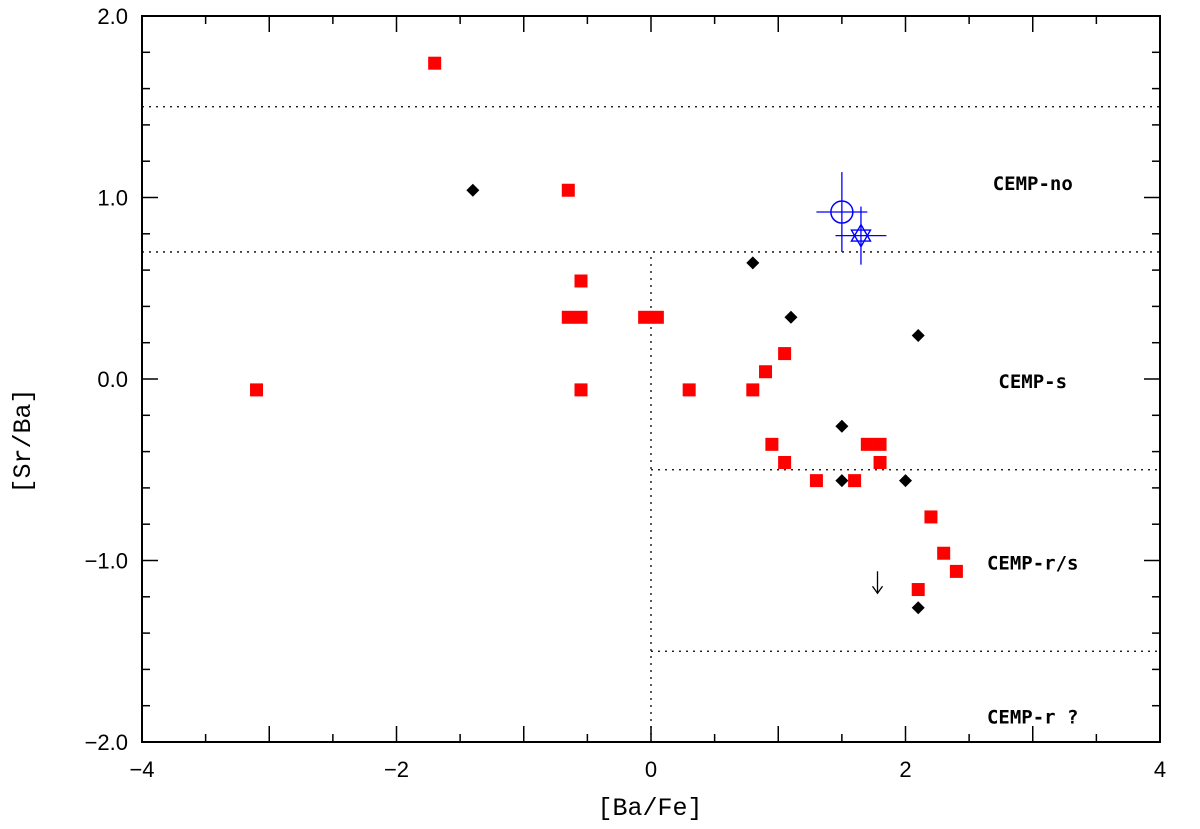  What do you see at coordinates (106, 742) in the screenshot?
I see `y-tick-label: −2.0` at bounding box center [106, 742].